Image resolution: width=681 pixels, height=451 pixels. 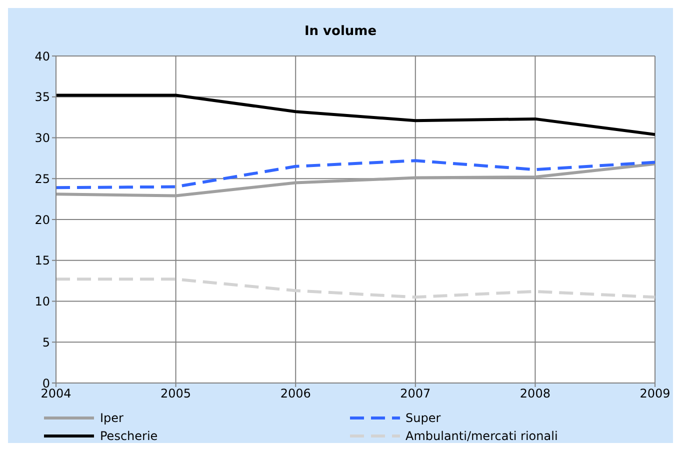 What do you see at coordinates (355, 288) in the screenshot?
I see `line-series` at bounding box center [355, 288].